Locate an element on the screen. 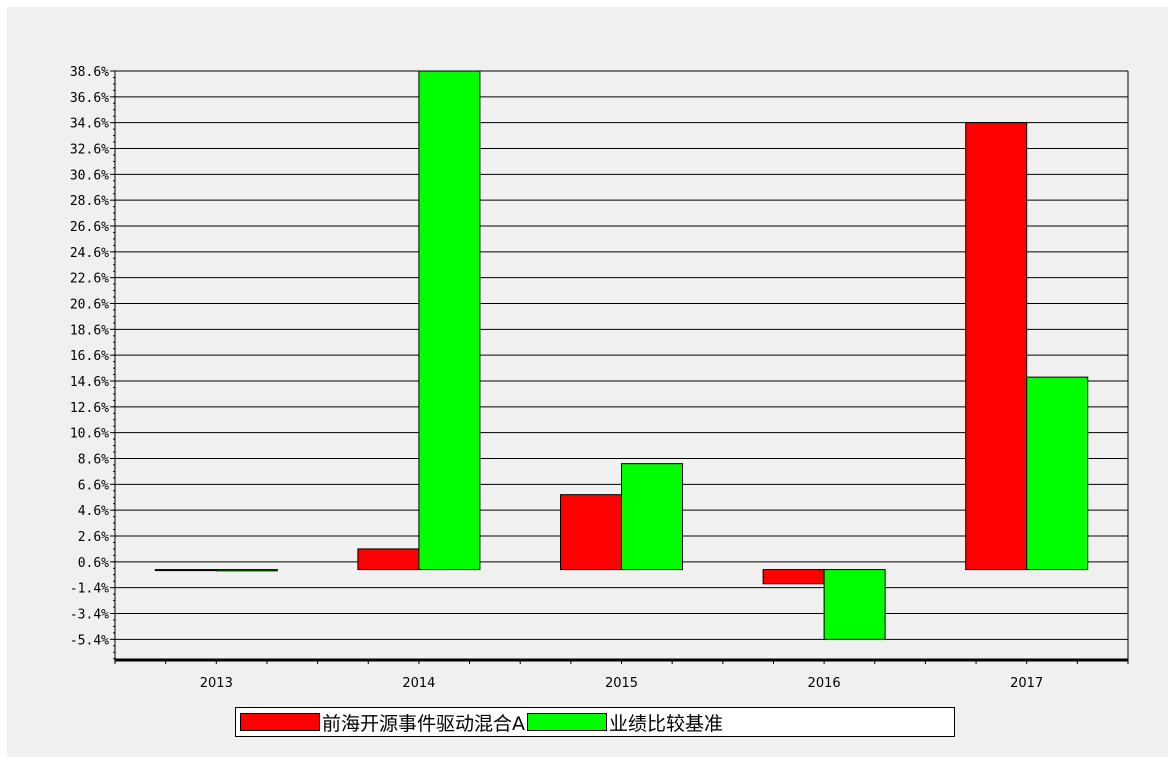  y-tick-label: 34.6% is located at coordinates (89, 124).